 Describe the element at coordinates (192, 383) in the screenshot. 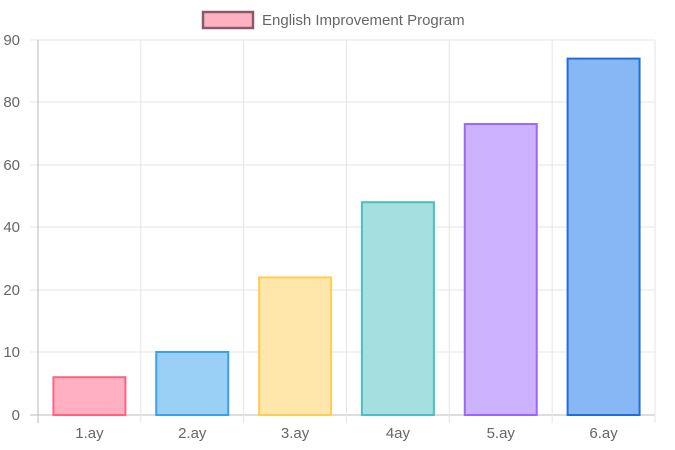

I see `bar-2-ay` at that location.